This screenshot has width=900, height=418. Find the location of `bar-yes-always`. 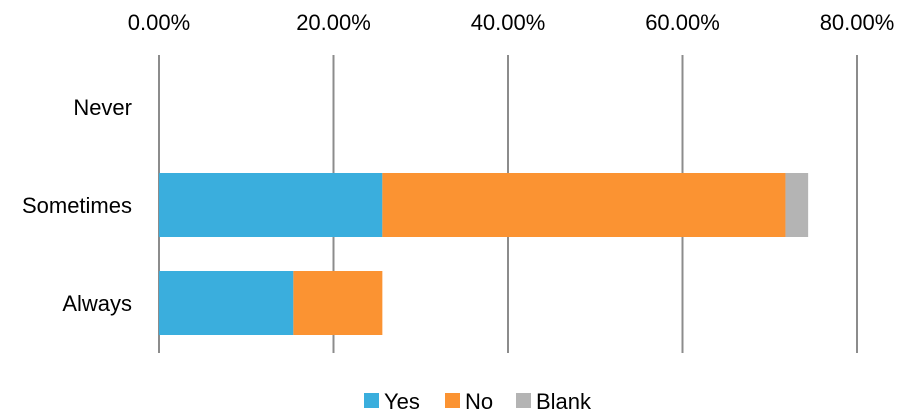

bar-yes-always is located at coordinates (226, 303).